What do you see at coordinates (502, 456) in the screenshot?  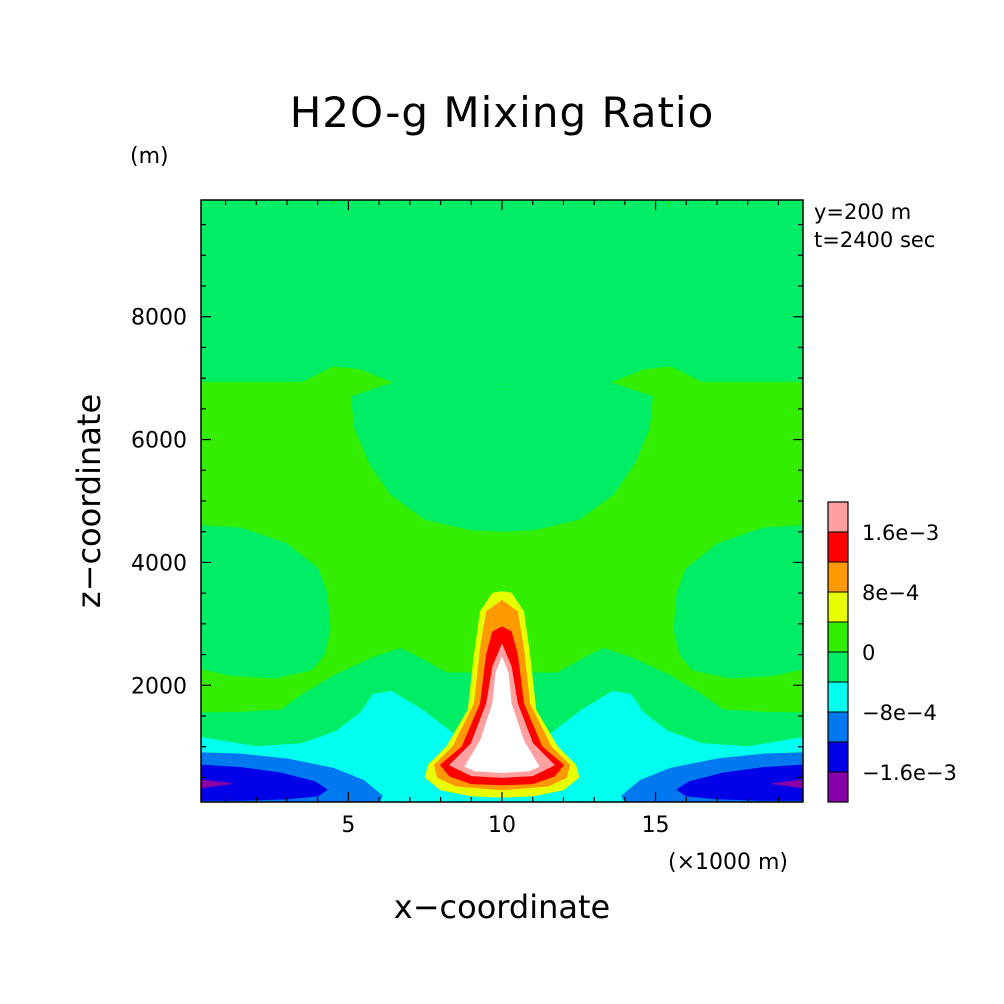 I see `region-mid-dome` at bounding box center [502, 456].